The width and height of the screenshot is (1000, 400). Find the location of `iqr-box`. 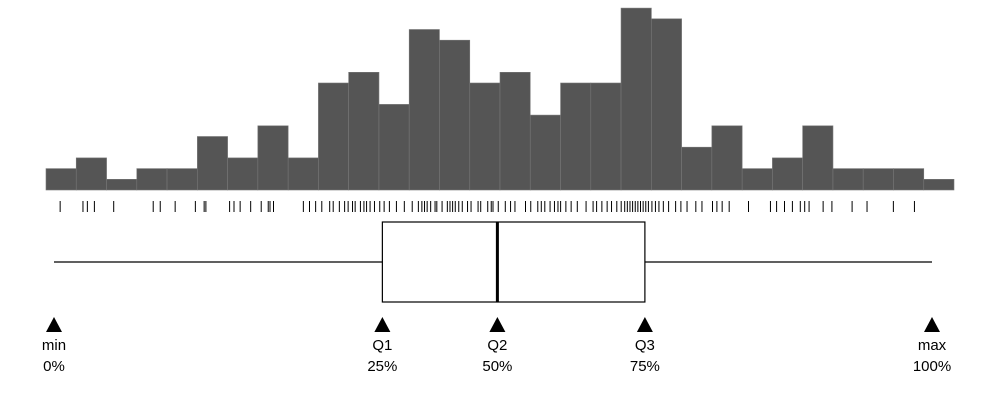

iqr-box is located at coordinates (513, 262).